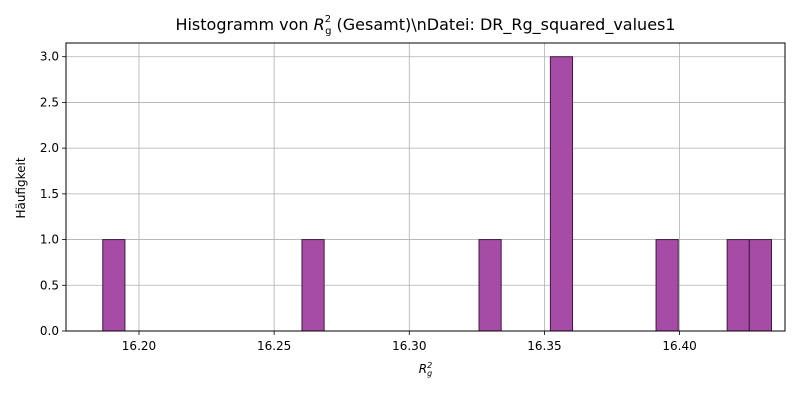 The width and height of the screenshot is (800, 404). I want to click on title-sub: g, so click(328, 31).